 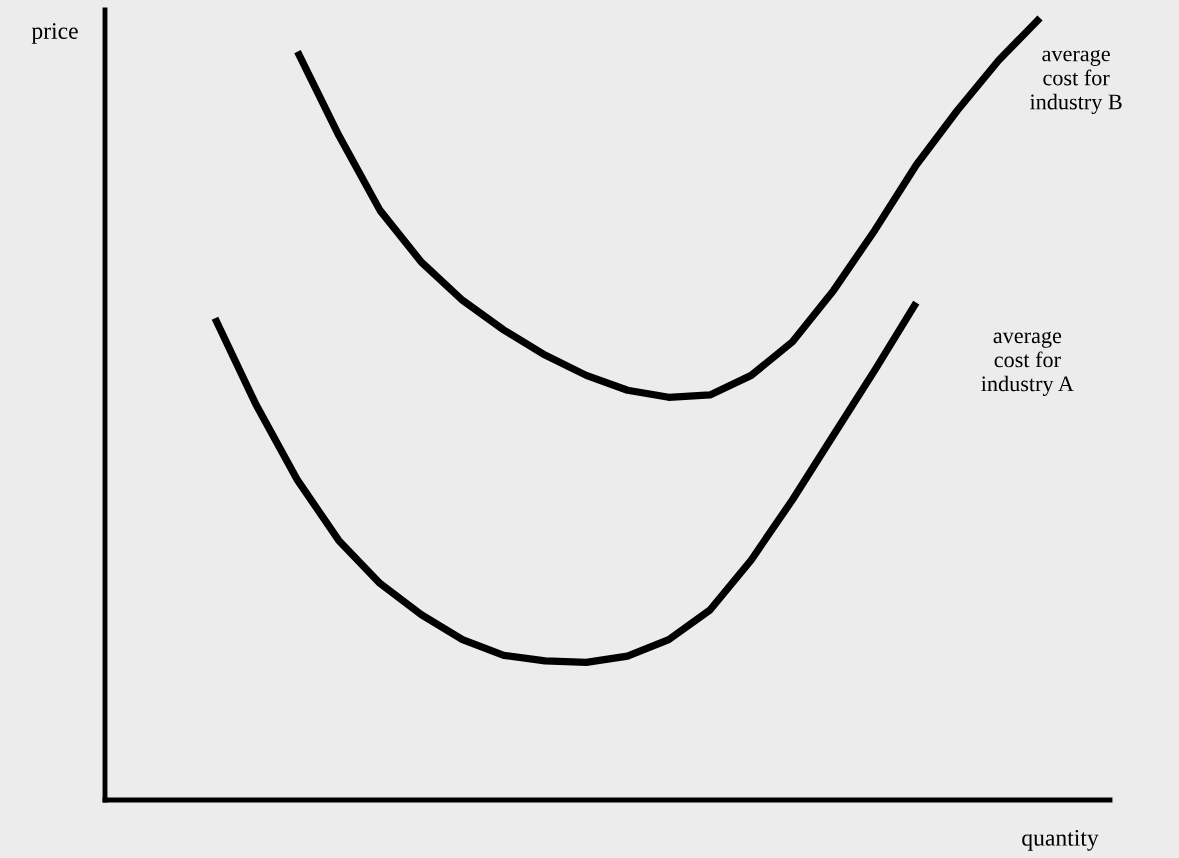 What do you see at coordinates (1060, 840) in the screenshot?
I see `x-axis-title: quantity` at bounding box center [1060, 840].